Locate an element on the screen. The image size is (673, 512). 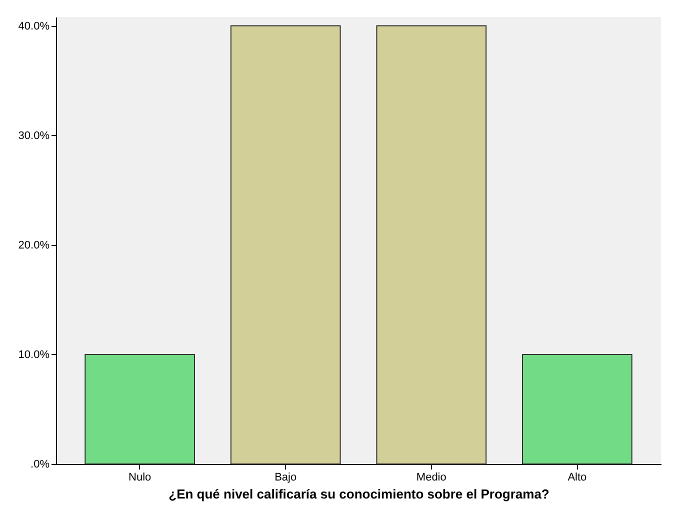
y-tick-label: .0% is located at coordinates (40, 464).